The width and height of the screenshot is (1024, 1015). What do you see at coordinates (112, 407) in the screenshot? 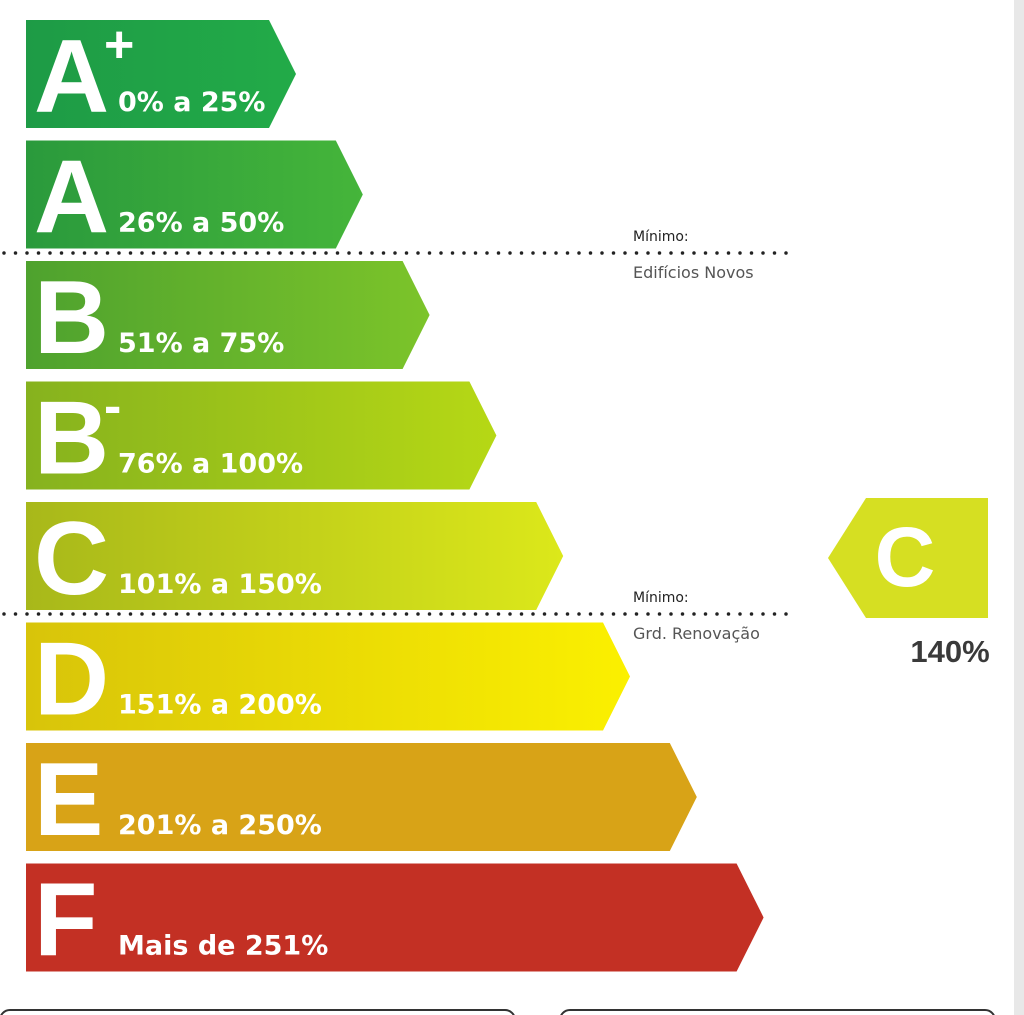
I see `class-suffix: -` at bounding box center [112, 407].